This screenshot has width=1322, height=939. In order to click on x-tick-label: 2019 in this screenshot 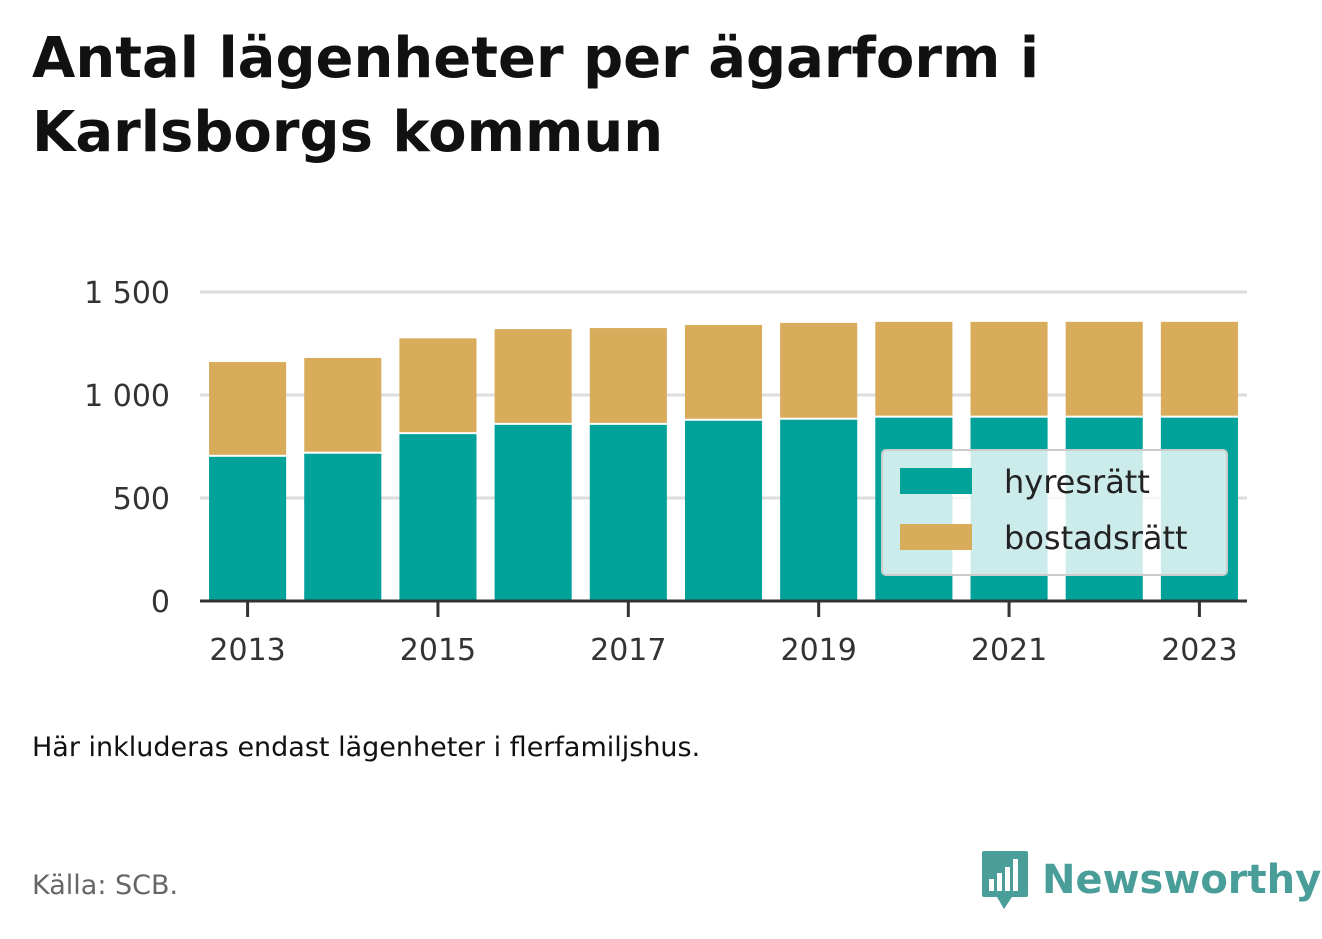, I will do `click(819, 650)`.